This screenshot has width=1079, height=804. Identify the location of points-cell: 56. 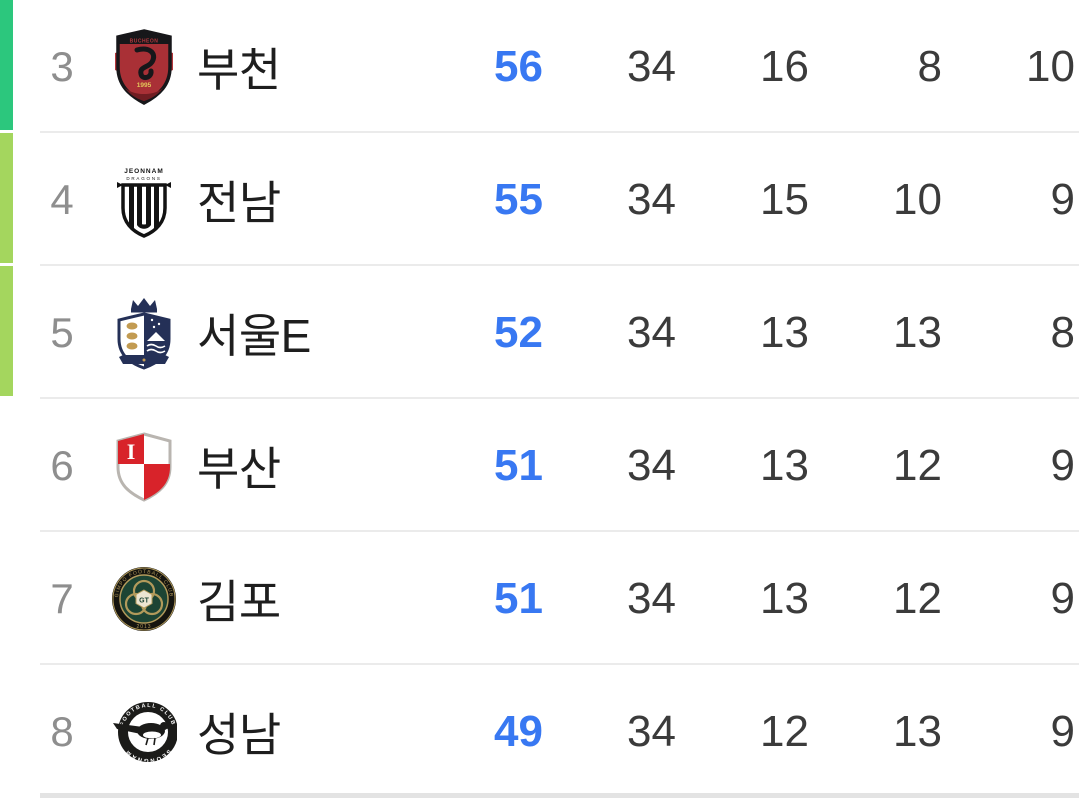
(518, 66).